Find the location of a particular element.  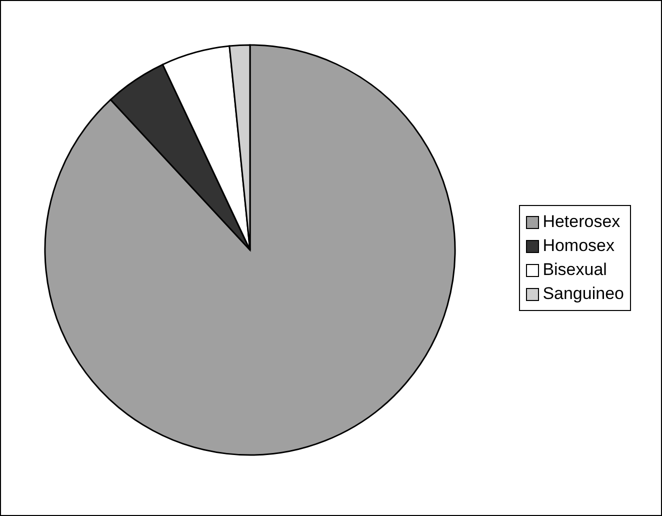

legend-label: Bisexual is located at coordinates (574, 270).